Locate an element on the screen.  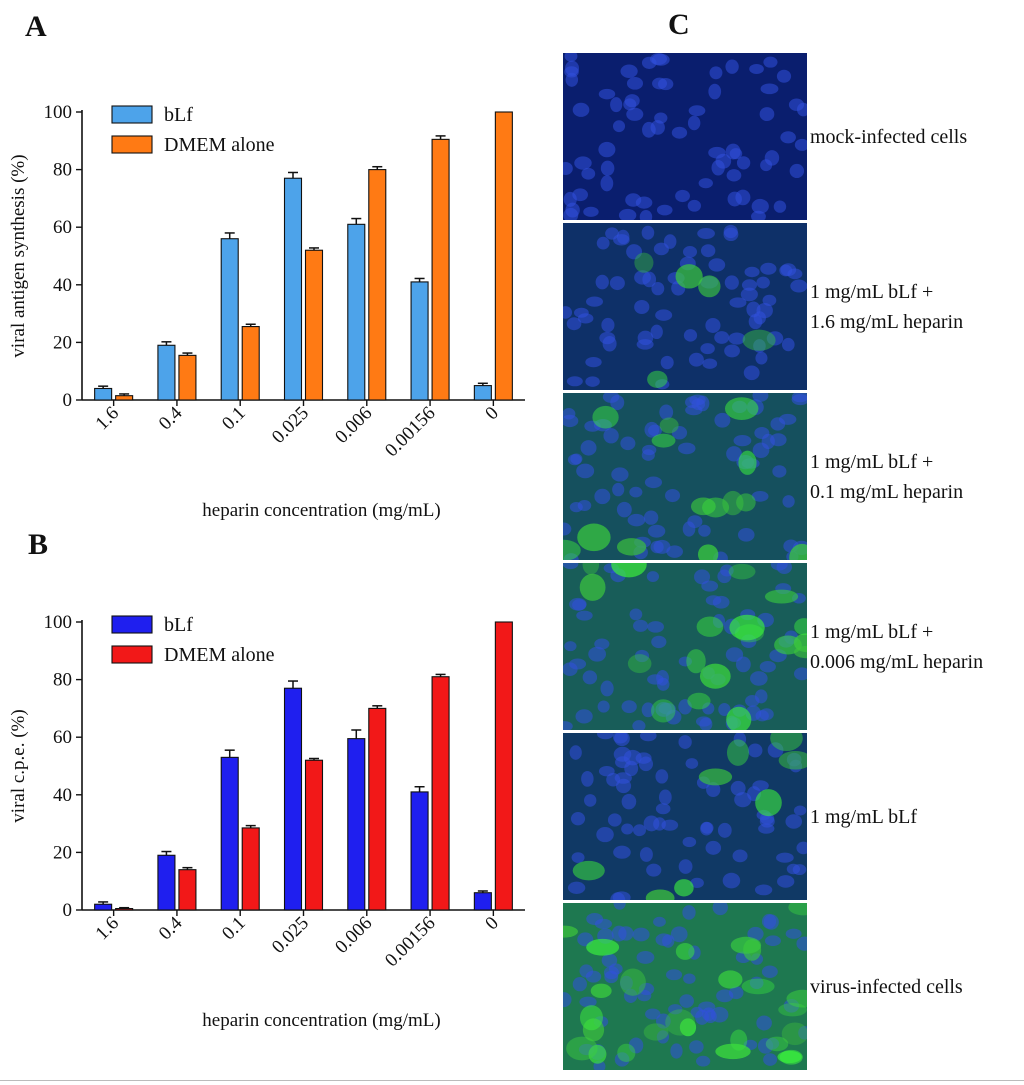
bar-dmem-0.4 is located at coordinates (187, 377).